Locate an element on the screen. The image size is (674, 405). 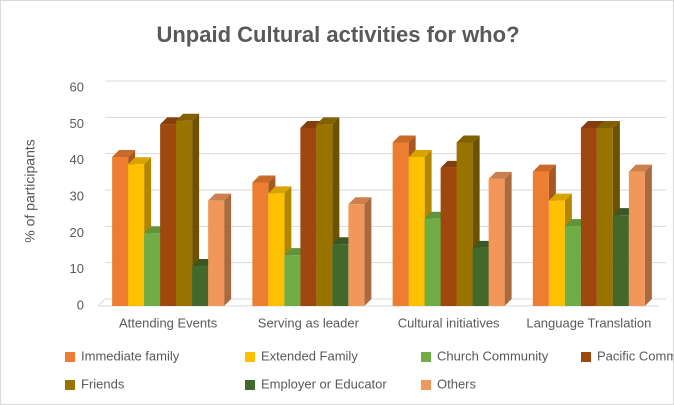
y-tick-label: 50 is located at coordinates (77, 123).